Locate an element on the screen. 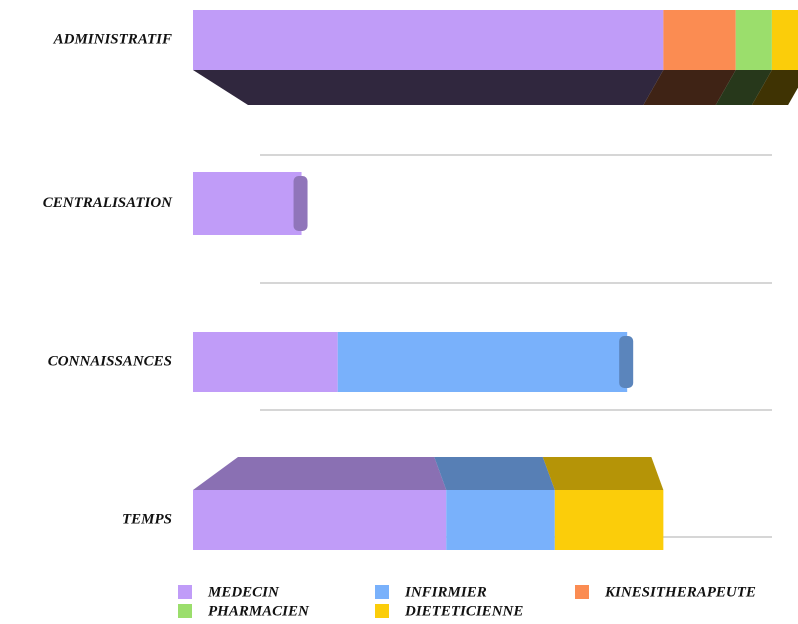 The width and height of the screenshot is (798, 624). legend-label: INFIRMIER is located at coordinates (445, 592).